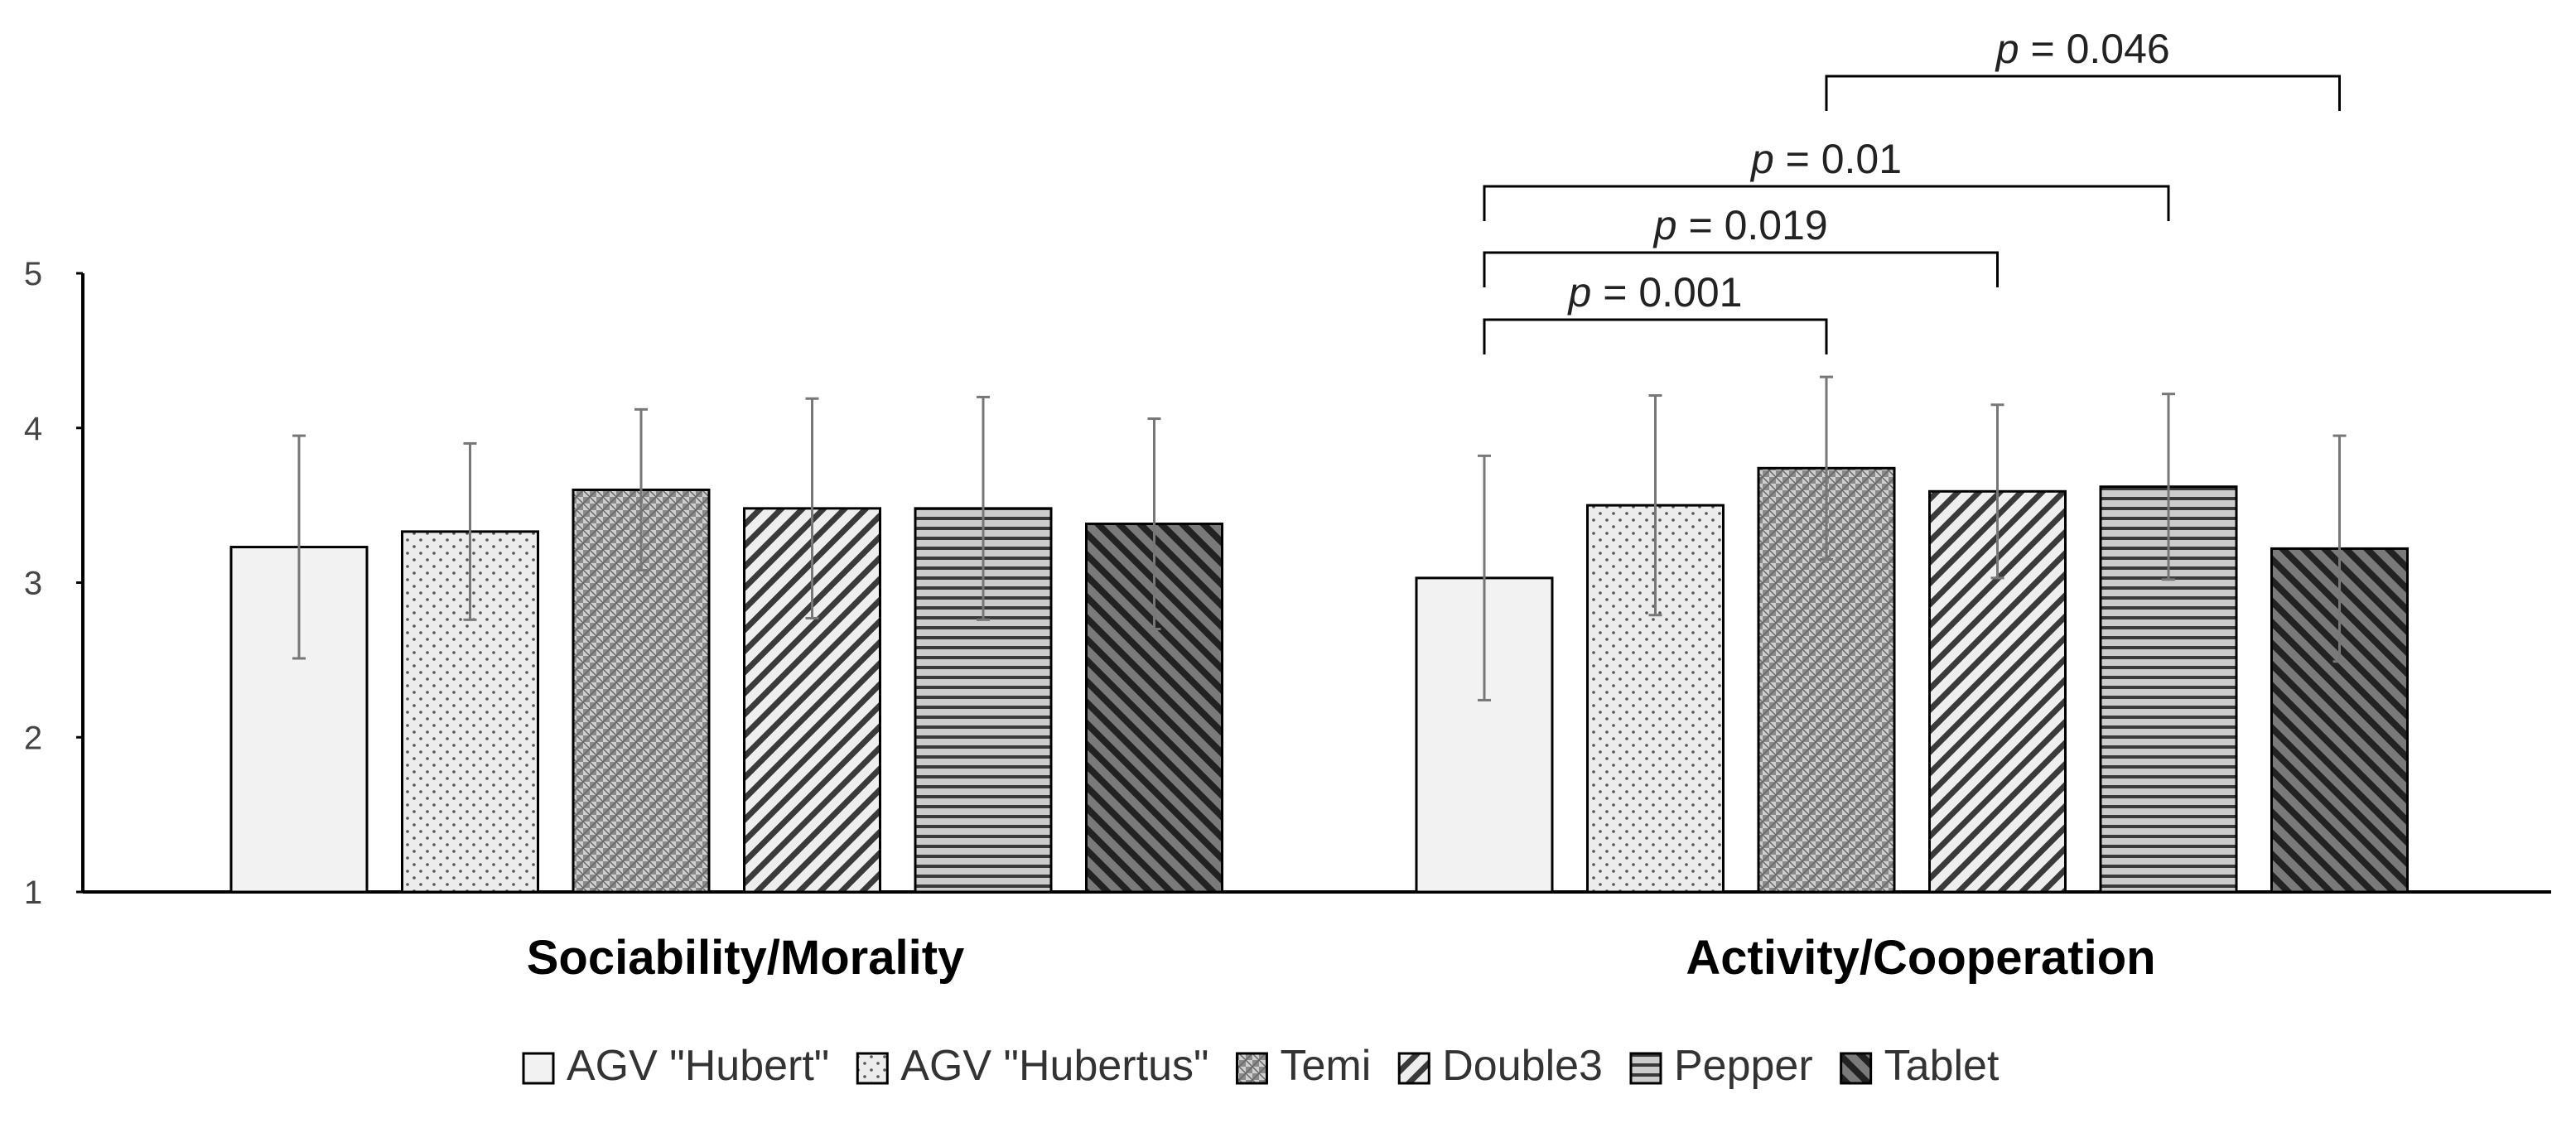 This screenshot has width=2576, height=1123. I want to click on y-tick-label: 2, so click(33, 738).